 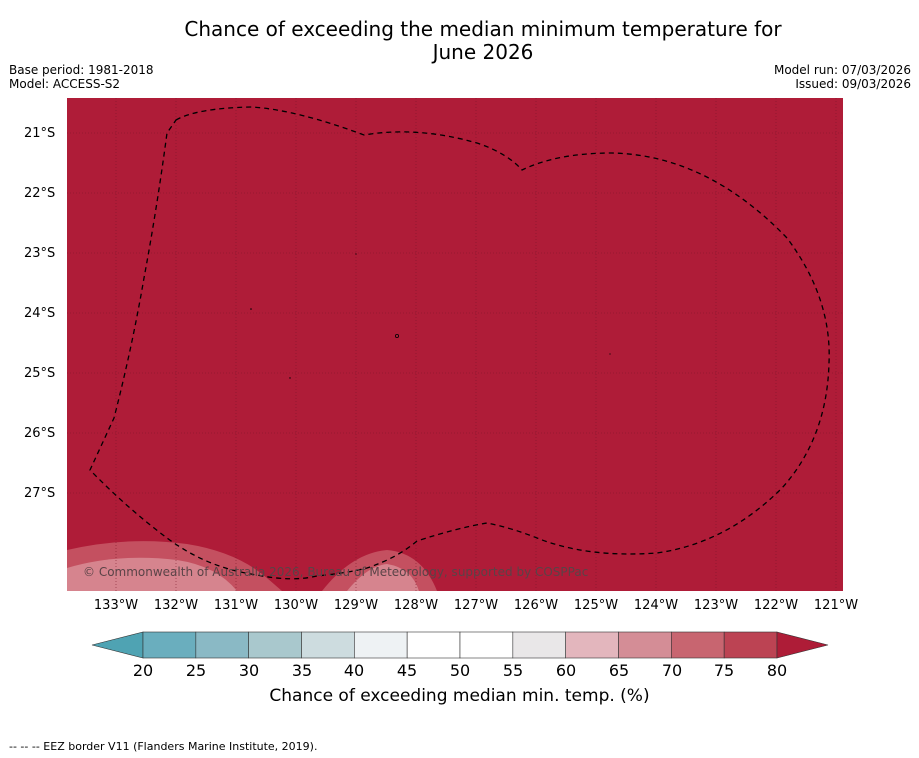 What do you see at coordinates (302, 670) in the screenshot?
I see `colorbar-tick-35: 35` at bounding box center [302, 670].